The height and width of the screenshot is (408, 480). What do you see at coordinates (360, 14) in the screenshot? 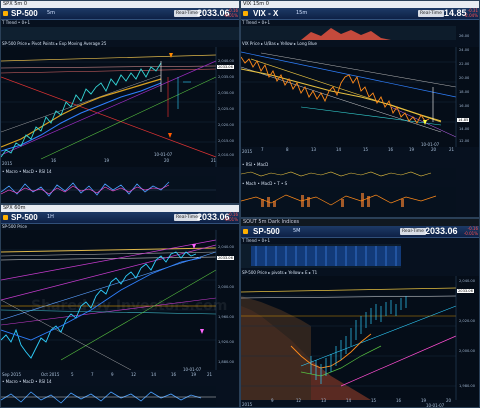
I see `symbol-header: VIX - X 15m Real-Time 14.85 -0.31 -2.04%` at bounding box center [360, 14].